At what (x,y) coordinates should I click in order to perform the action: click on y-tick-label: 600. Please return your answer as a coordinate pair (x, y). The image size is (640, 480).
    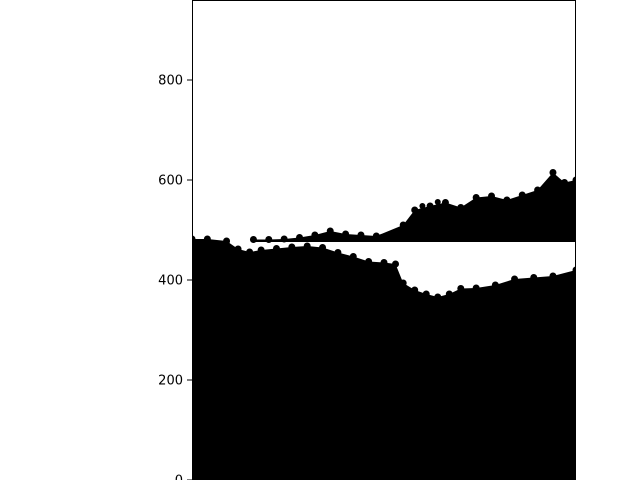
    Looking at the image, I should click on (170, 181).